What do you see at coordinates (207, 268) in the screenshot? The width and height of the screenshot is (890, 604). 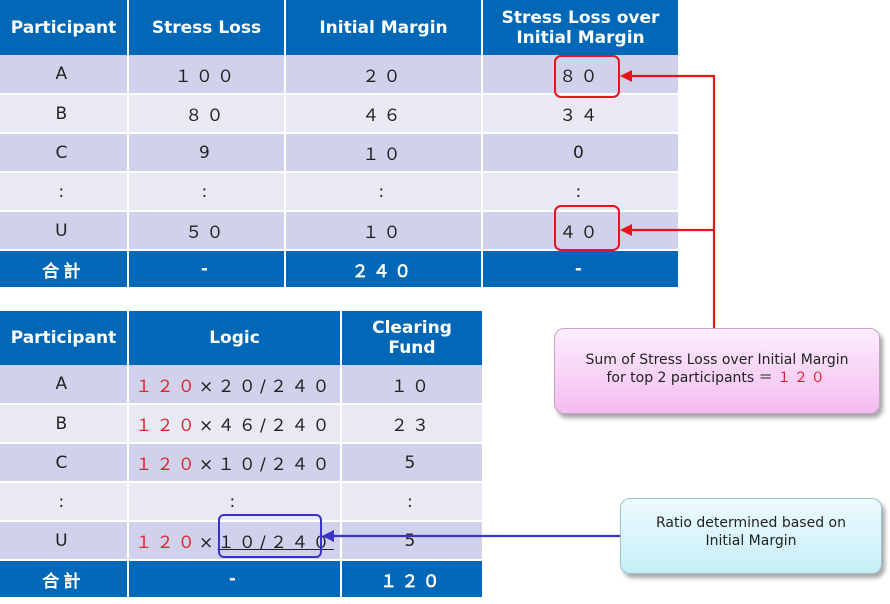 I see `total-stress-loss: -` at bounding box center [207, 268].